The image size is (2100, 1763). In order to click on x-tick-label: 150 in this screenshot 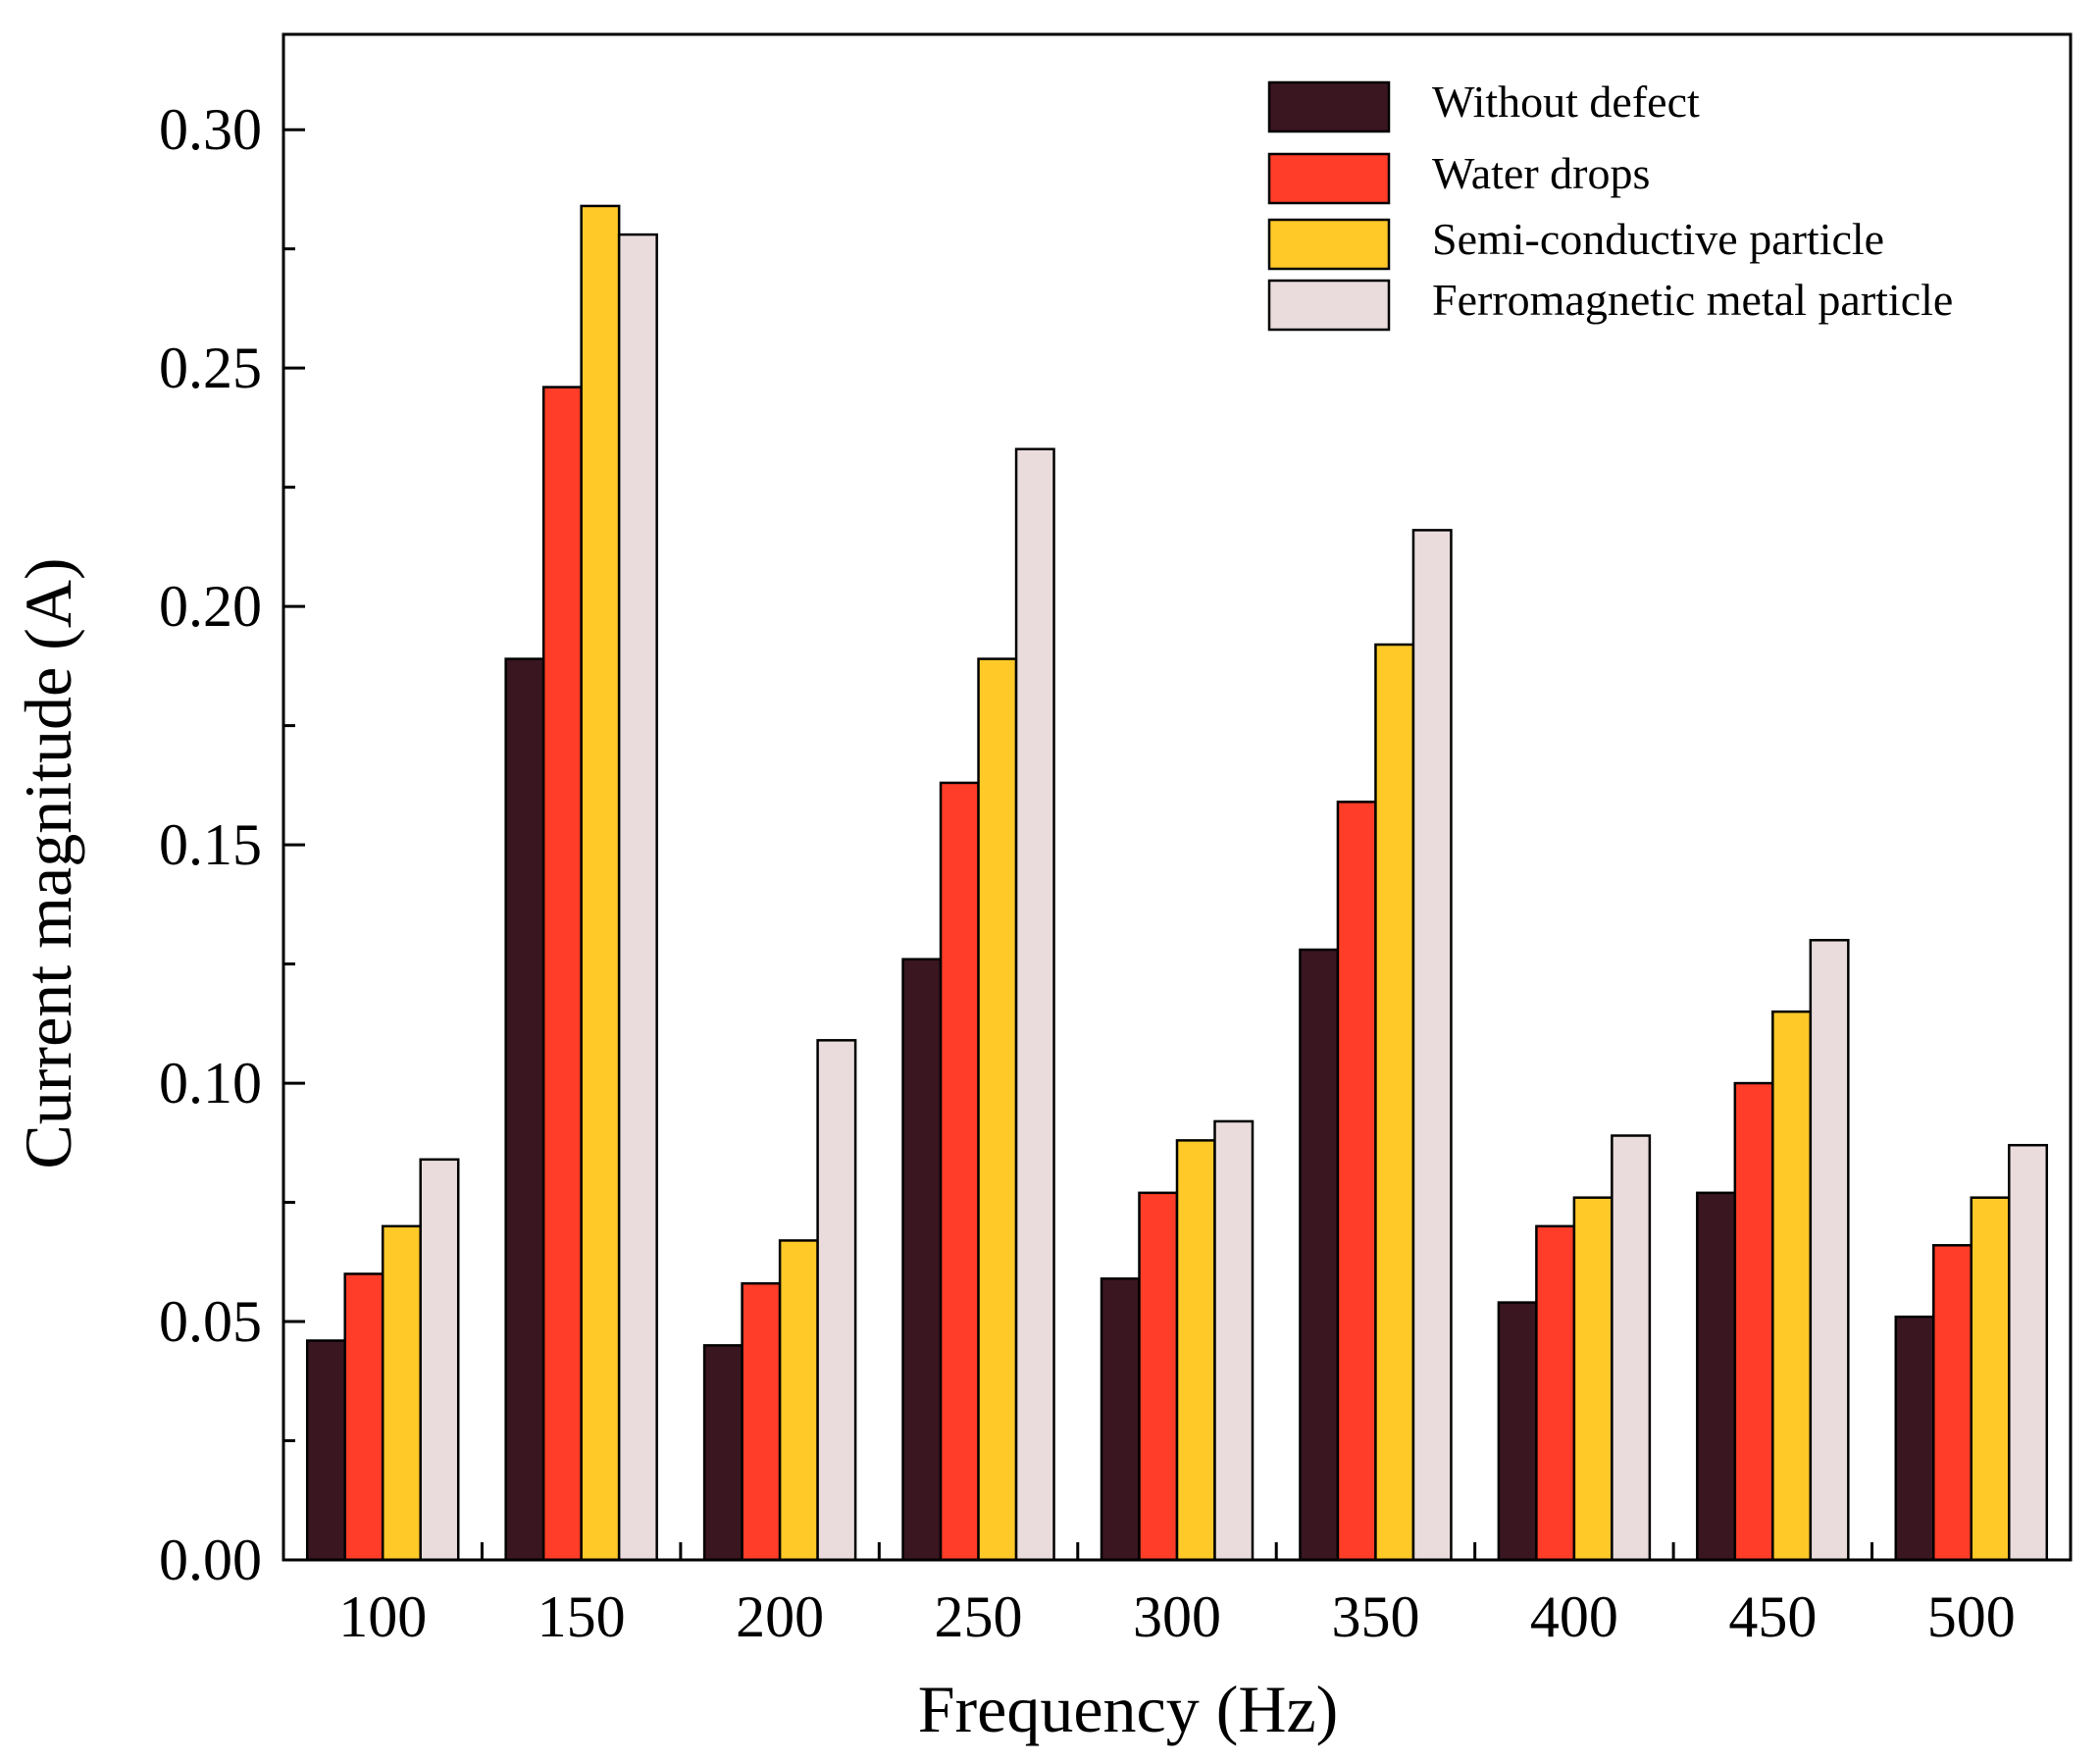, I will do `click(582, 1617)`.